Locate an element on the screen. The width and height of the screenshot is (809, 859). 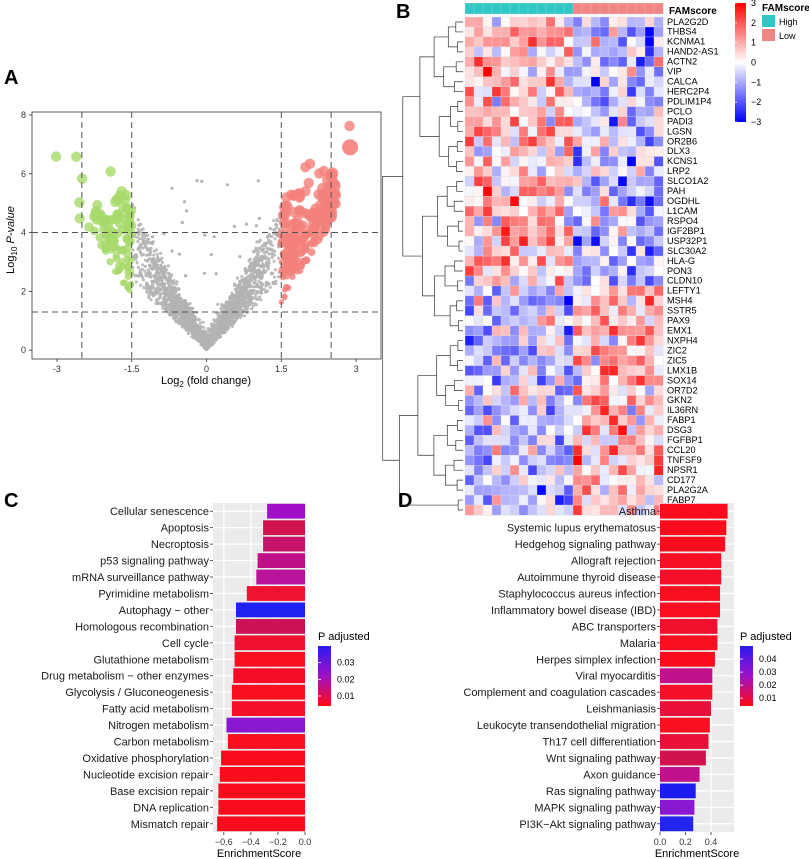
plot-background is located at coordinates (697, 667).